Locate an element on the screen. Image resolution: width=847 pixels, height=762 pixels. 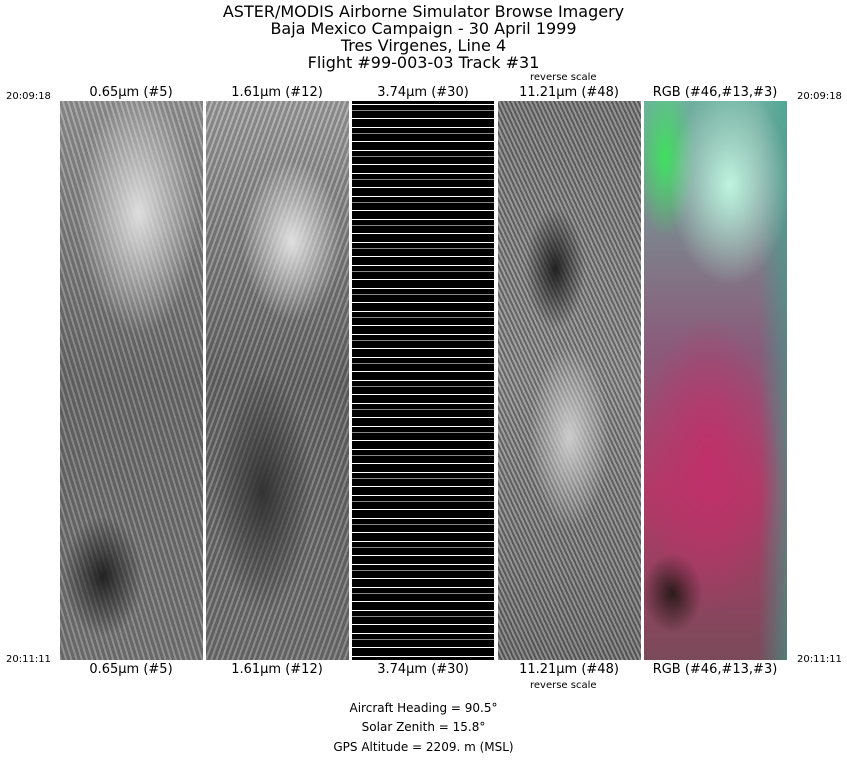
reverse-scale-note-top: reverse scale is located at coordinates (563, 77).